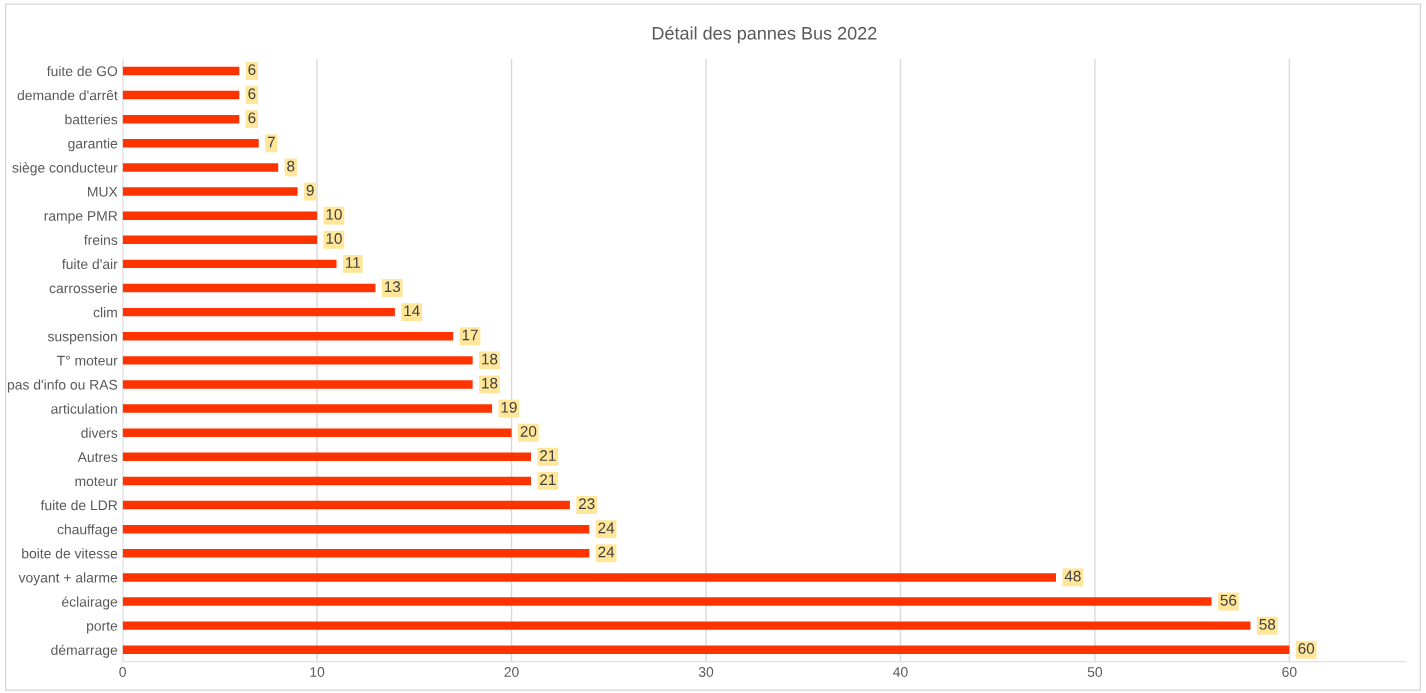  What do you see at coordinates (764, 35) in the screenshot?
I see `chart-title: Détail des pannes Bus 2022` at bounding box center [764, 35].